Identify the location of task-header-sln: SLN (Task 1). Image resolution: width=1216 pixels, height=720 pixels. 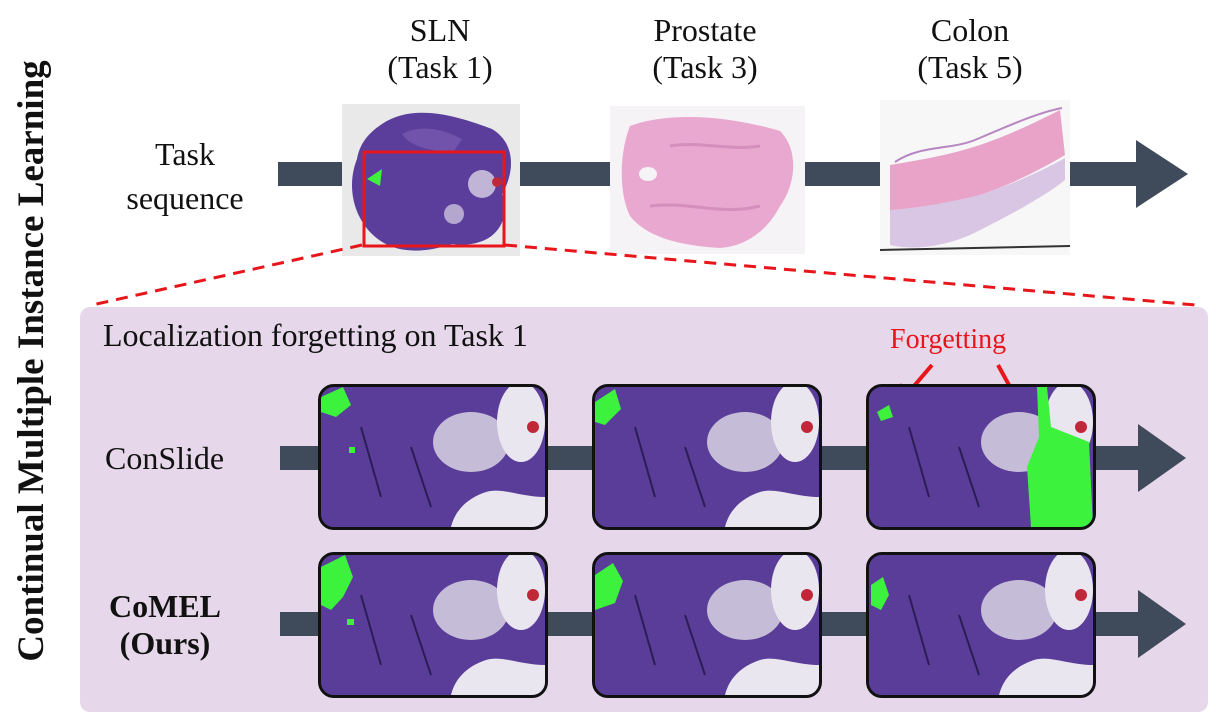
(440, 49).